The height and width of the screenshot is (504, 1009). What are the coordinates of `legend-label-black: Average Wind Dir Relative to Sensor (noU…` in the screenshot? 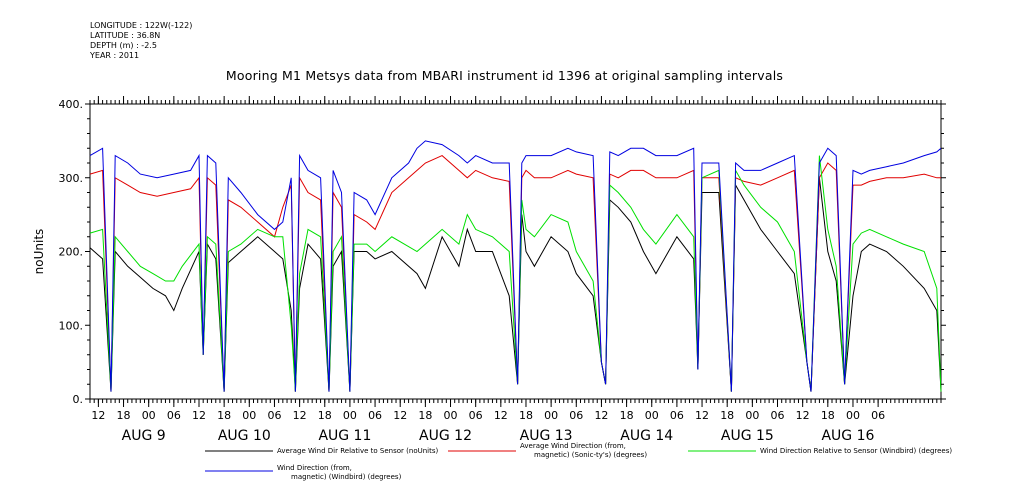 It's located at (357, 451).